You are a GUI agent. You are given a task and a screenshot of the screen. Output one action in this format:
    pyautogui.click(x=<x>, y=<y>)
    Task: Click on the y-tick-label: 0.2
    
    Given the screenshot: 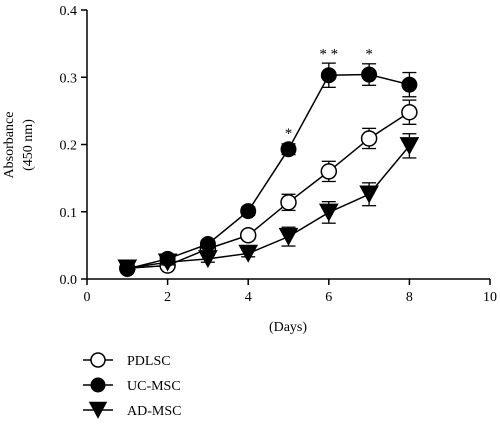 What is the action you would take?
    pyautogui.click(x=69, y=146)
    